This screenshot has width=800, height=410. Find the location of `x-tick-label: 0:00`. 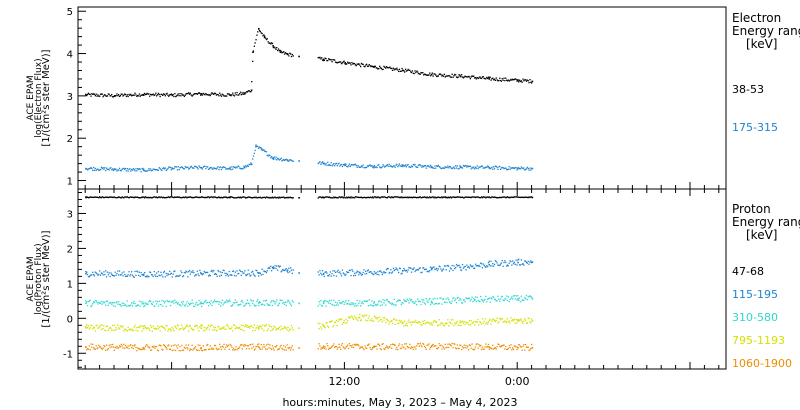

x-tick-label: 0:00 is located at coordinates (517, 381).